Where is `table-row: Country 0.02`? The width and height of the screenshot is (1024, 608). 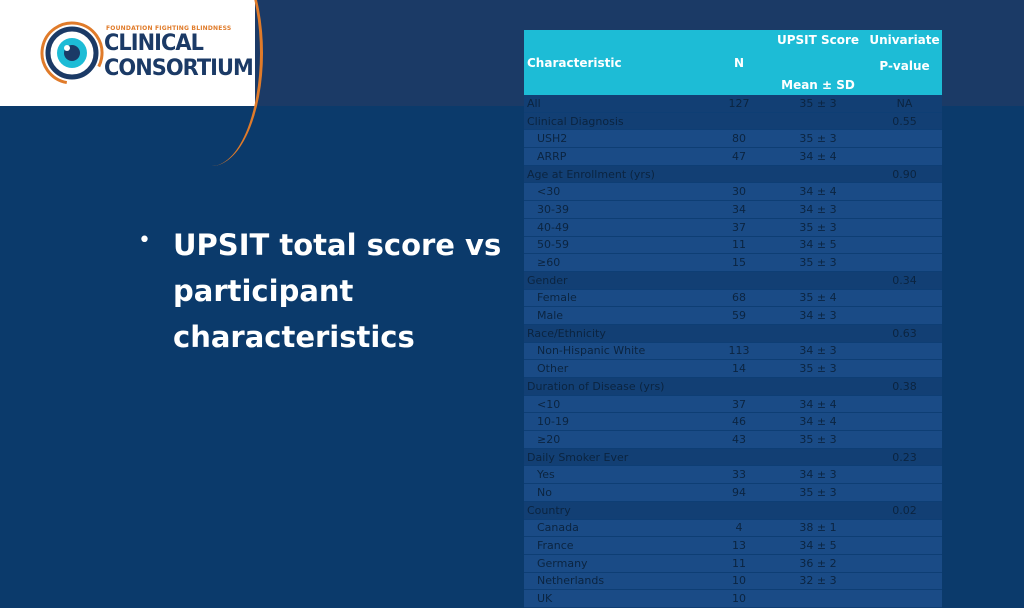
table-row: Country 0.02 is located at coordinates (733, 510).